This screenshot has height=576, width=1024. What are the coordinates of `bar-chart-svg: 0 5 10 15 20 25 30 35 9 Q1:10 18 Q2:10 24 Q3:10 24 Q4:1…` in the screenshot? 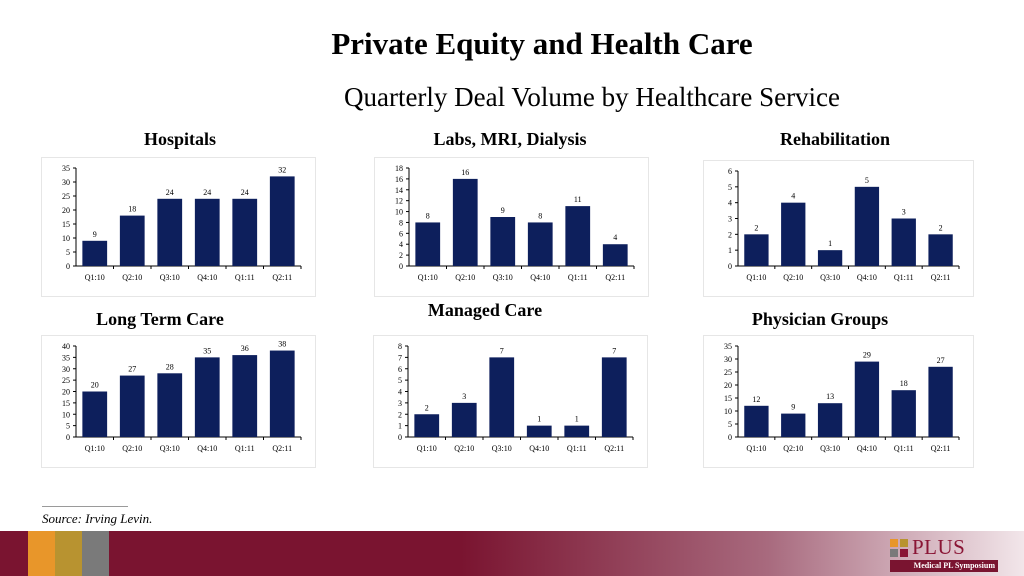 It's located at (182, 223).